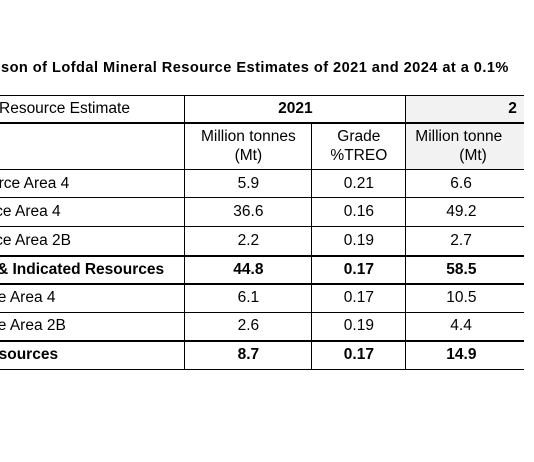 This screenshot has height=462, width=534. Describe the element at coordinates (93, 183) in the screenshot. I see `row-label: urce Area 4` at that location.